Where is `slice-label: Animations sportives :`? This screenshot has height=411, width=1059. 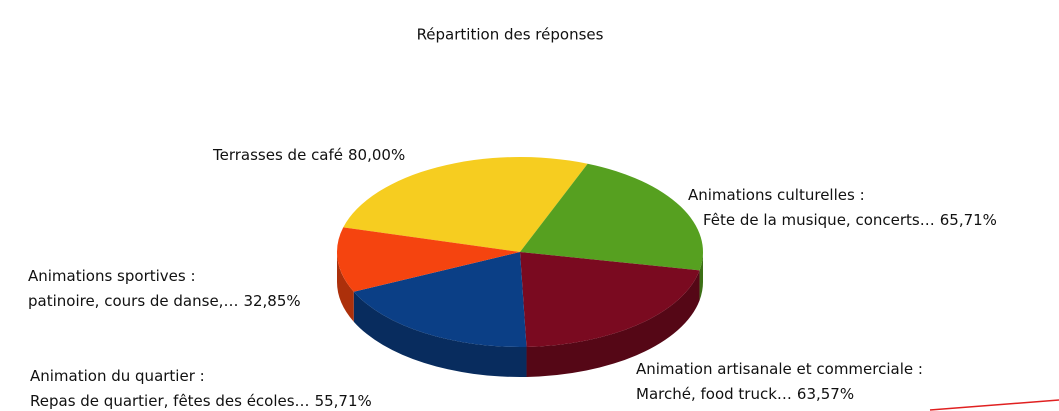 slice-label: Animations sportives : is located at coordinates (112, 276).